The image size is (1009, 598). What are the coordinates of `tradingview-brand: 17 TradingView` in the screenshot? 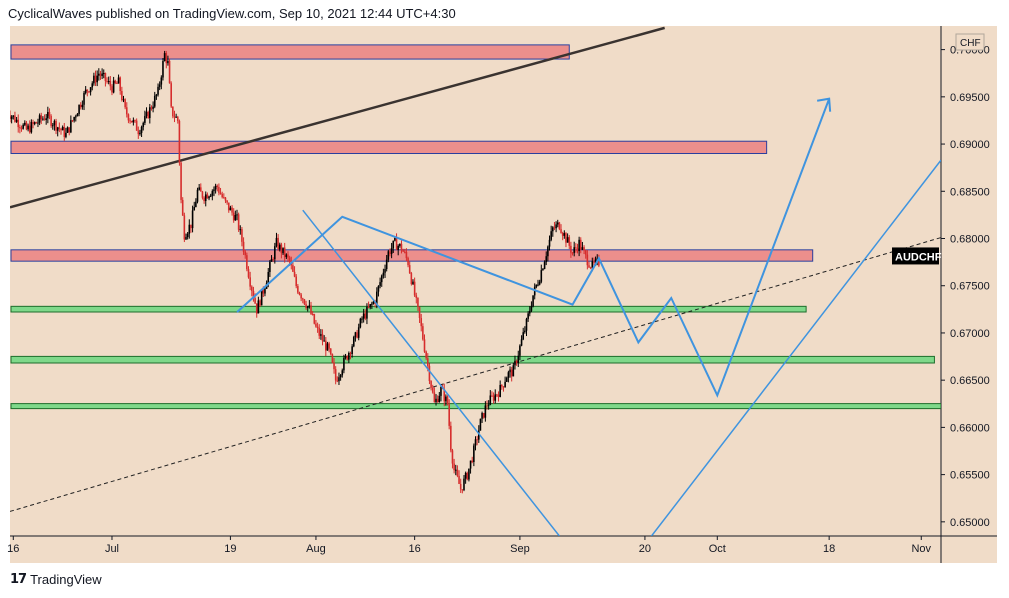 It's located at (56, 579).